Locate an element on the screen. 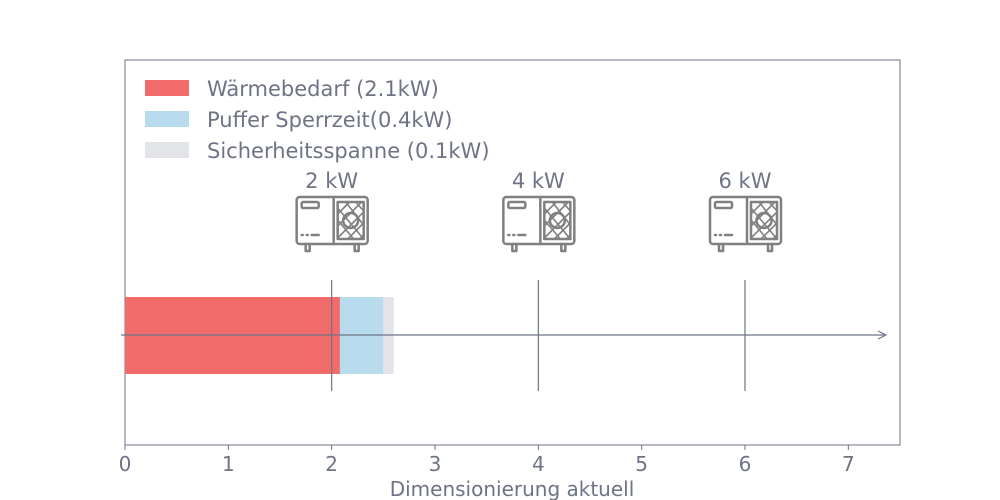  legend-label: Puffer Sperrzeit(0.4kW) is located at coordinates (330, 120).